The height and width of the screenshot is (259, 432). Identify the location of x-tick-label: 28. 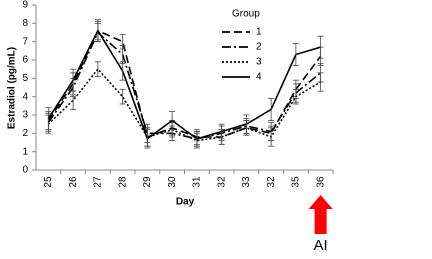
(122, 182).